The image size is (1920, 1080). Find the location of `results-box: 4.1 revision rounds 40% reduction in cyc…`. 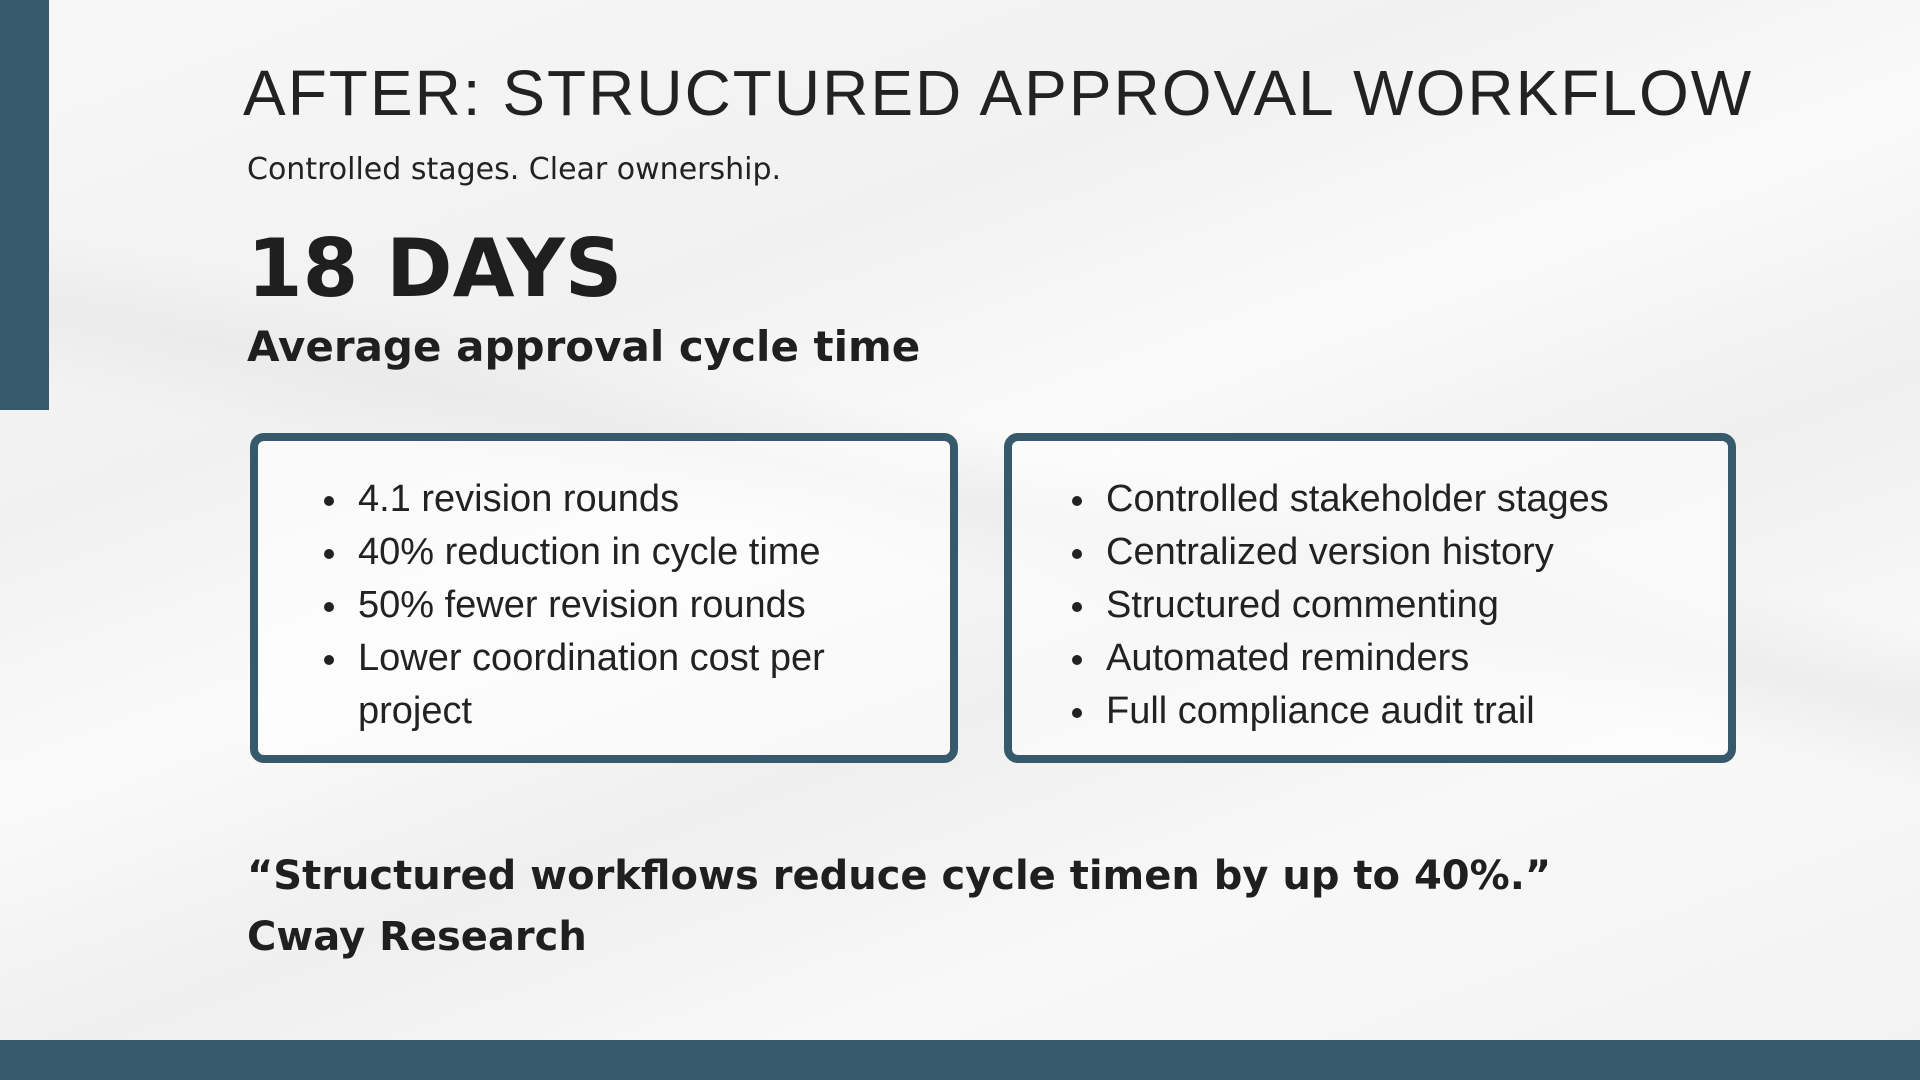

results-box: 4.1 revision rounds 40% reduction in cyc… is located at coordinates (604, 598).